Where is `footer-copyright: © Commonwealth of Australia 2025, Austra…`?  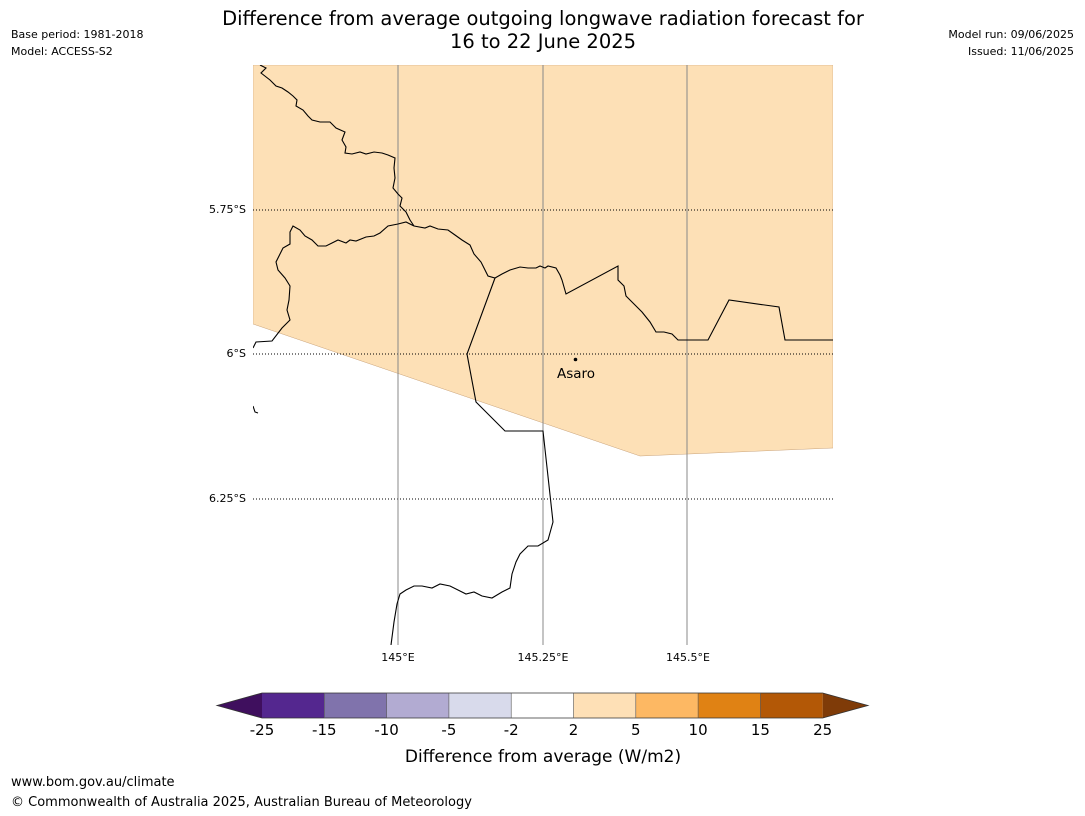
footer-copyright: © Commonwealth of Australia 2025, Austra… is located at coordinates (241, 802).